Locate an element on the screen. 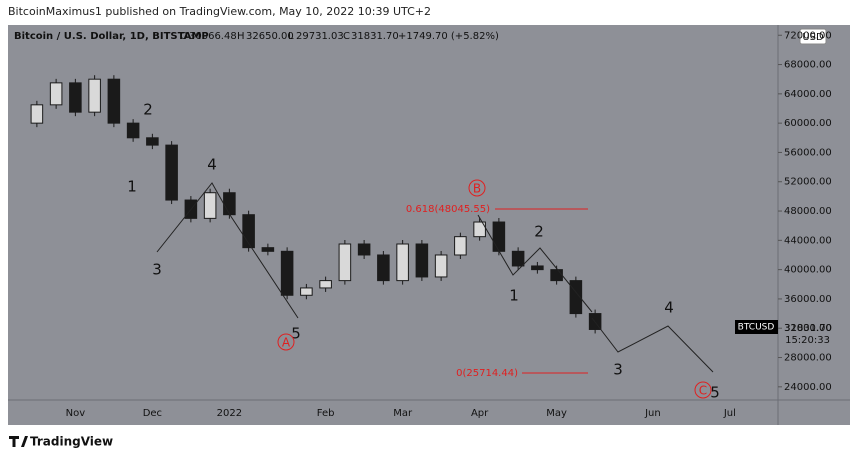 This screenshot has width=850, height=457. y-tick-label: 72000.00 is located at coordinates (808, 35).